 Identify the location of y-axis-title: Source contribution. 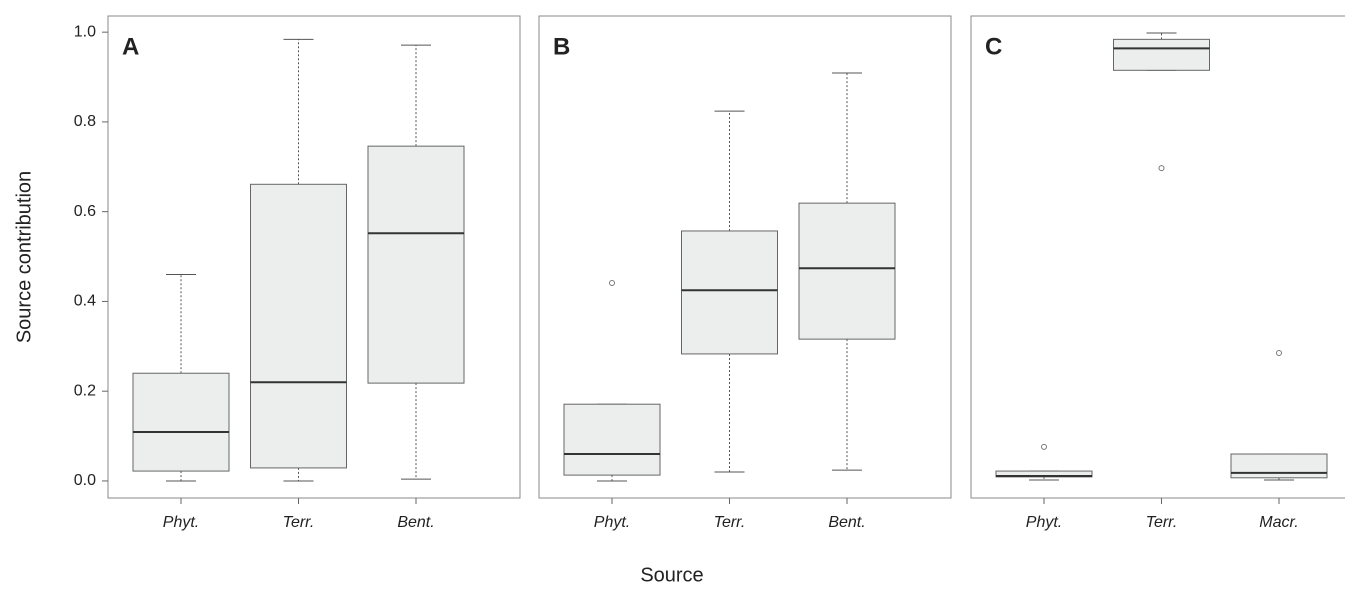
(24, 257).